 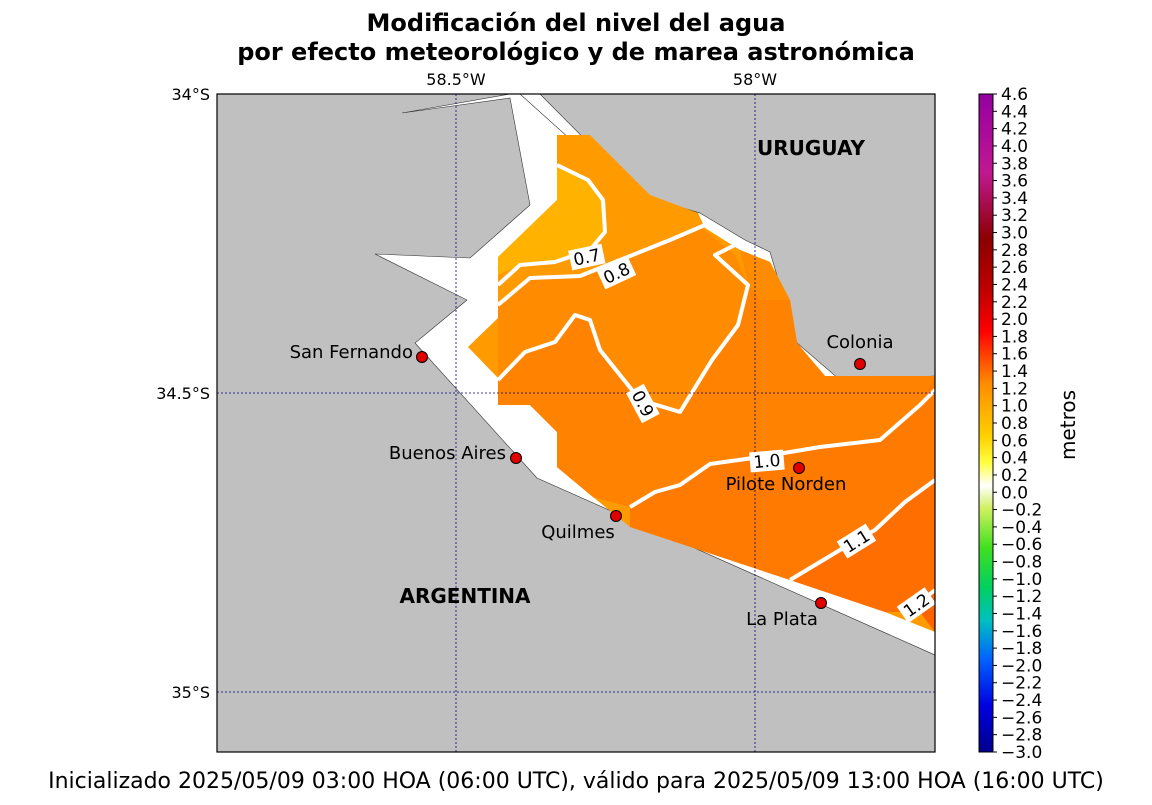 I want to click on colorbar-tick-label: 1.4, so click(x=1014, y=372).